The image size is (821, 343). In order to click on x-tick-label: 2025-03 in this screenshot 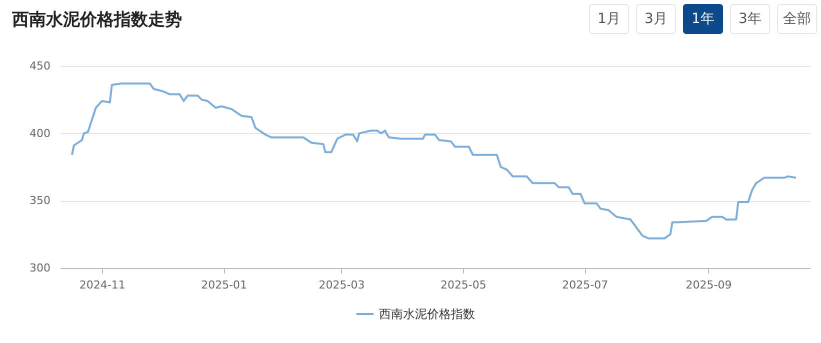, I will do `click(341, 285)`.